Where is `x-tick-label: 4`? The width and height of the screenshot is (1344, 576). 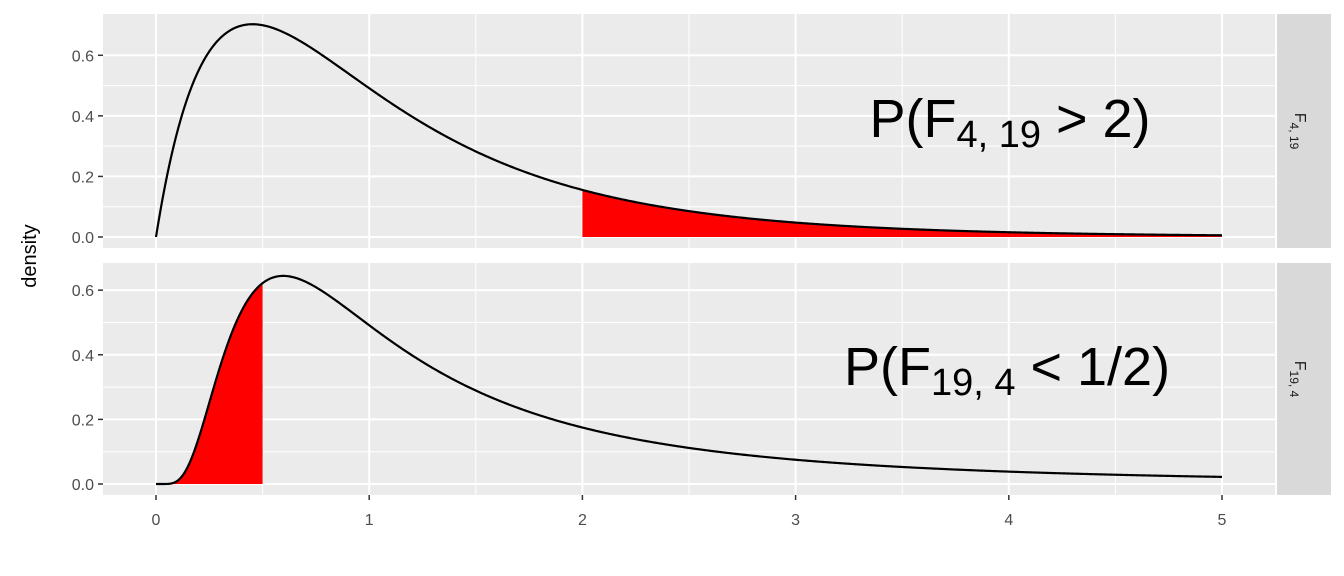
x-tick-label: 4 is located at coordinates (1008, 520).